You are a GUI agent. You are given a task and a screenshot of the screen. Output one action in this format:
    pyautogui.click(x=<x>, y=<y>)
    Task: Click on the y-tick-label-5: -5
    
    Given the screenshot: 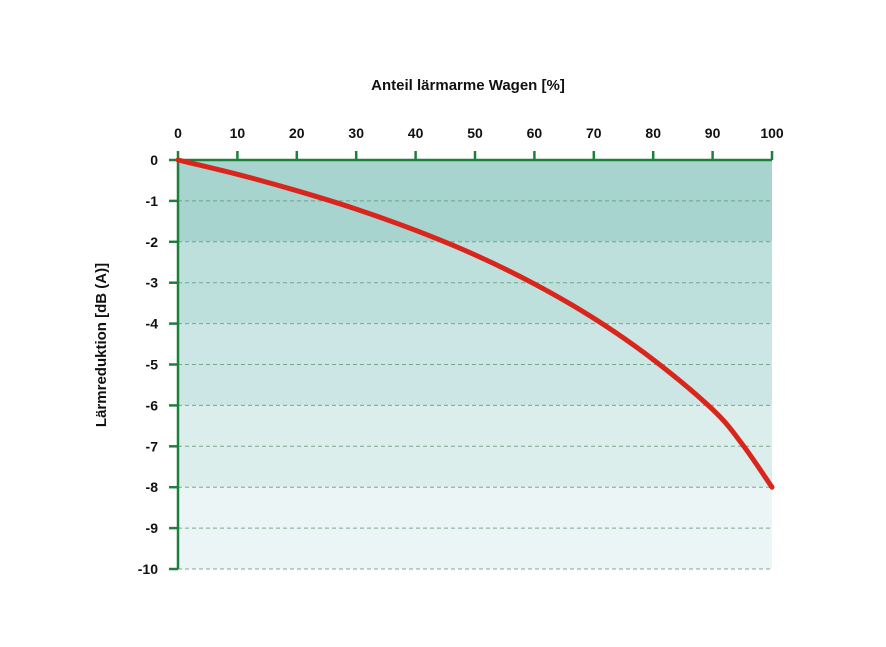 What is the action you would take?
    pyautogui.click(x=152, y=365)
    